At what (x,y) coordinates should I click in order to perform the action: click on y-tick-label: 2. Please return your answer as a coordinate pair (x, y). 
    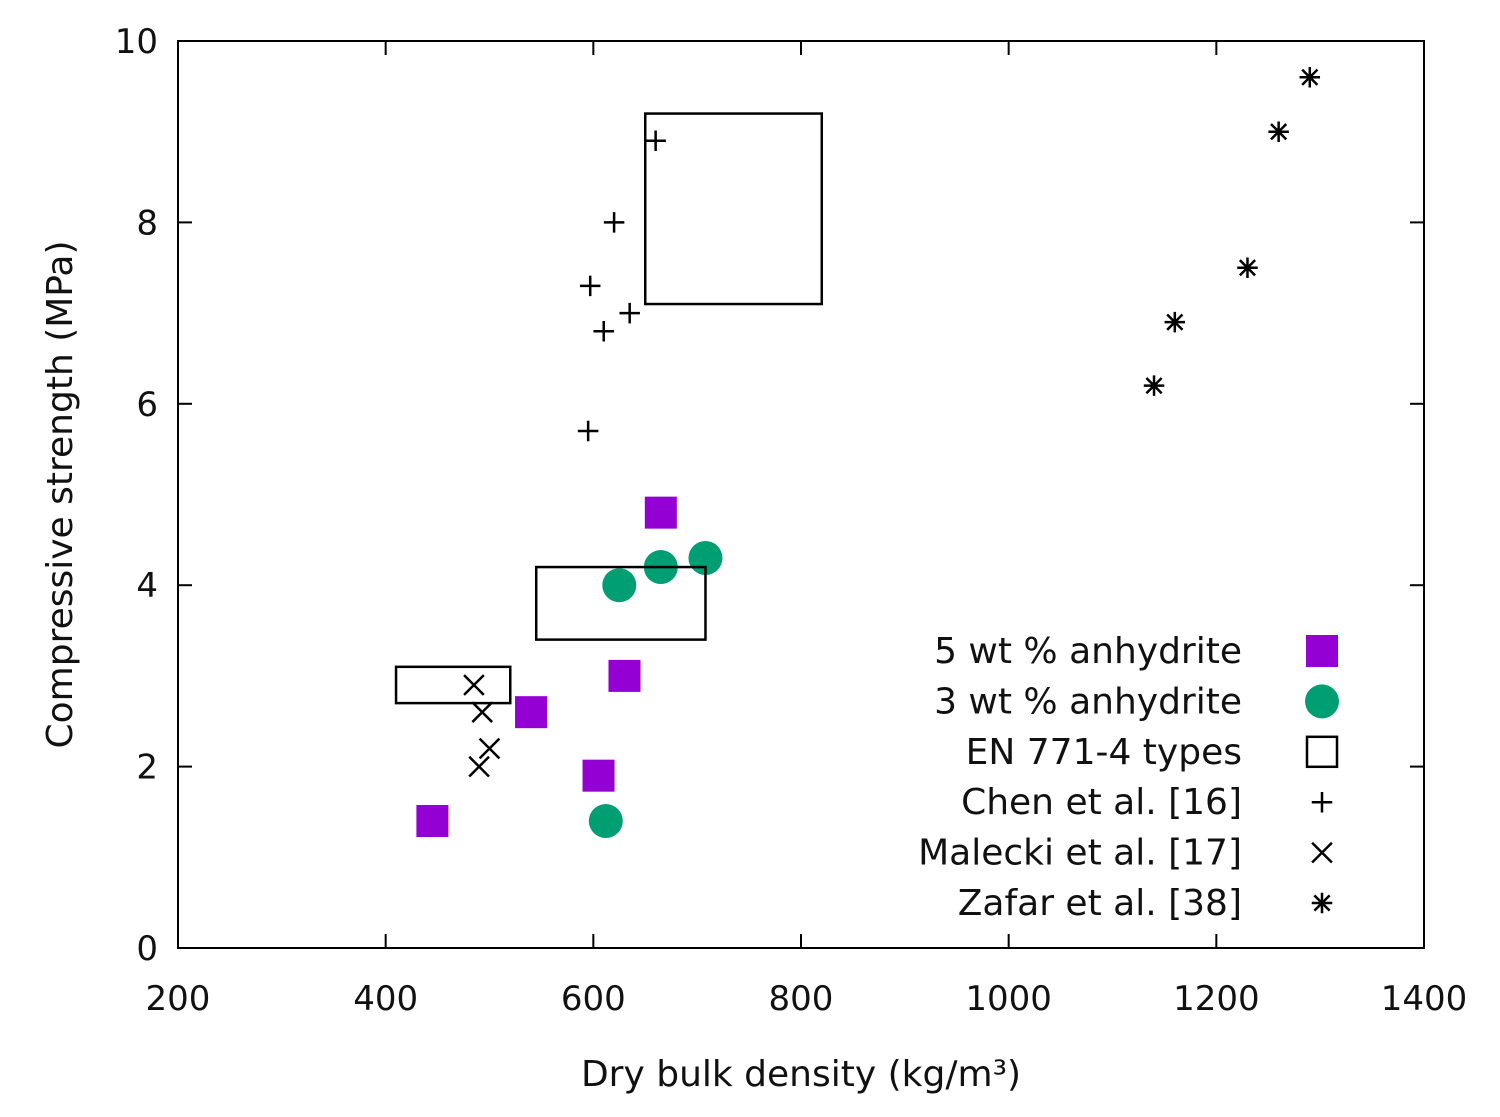
    Looking at the image, I should click on (147, 768).